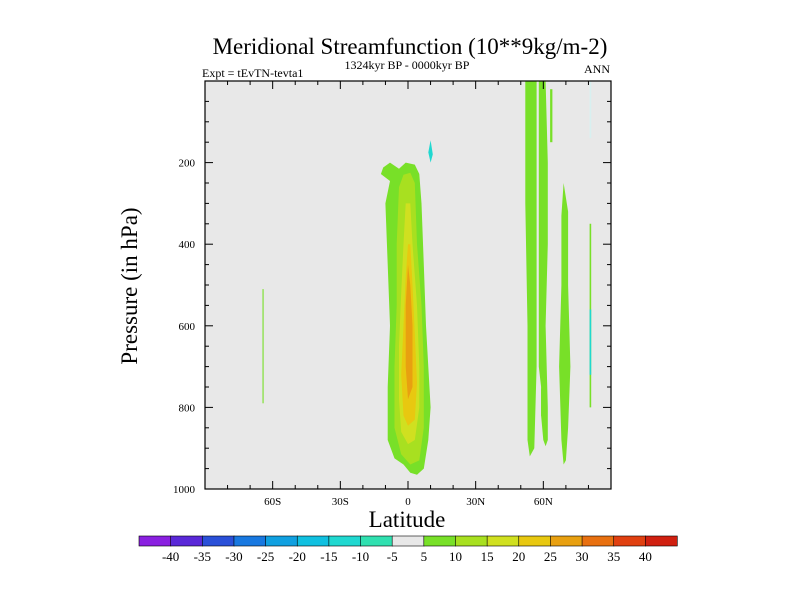 Image resolution: width=800 pixels, height=600 pixels. What do you see at coordinates (410, 46) in the screenshot?
I see `chart-title: Meridional Streamfunction (10**9kg/m-2)` at bounding box center [410, 46].